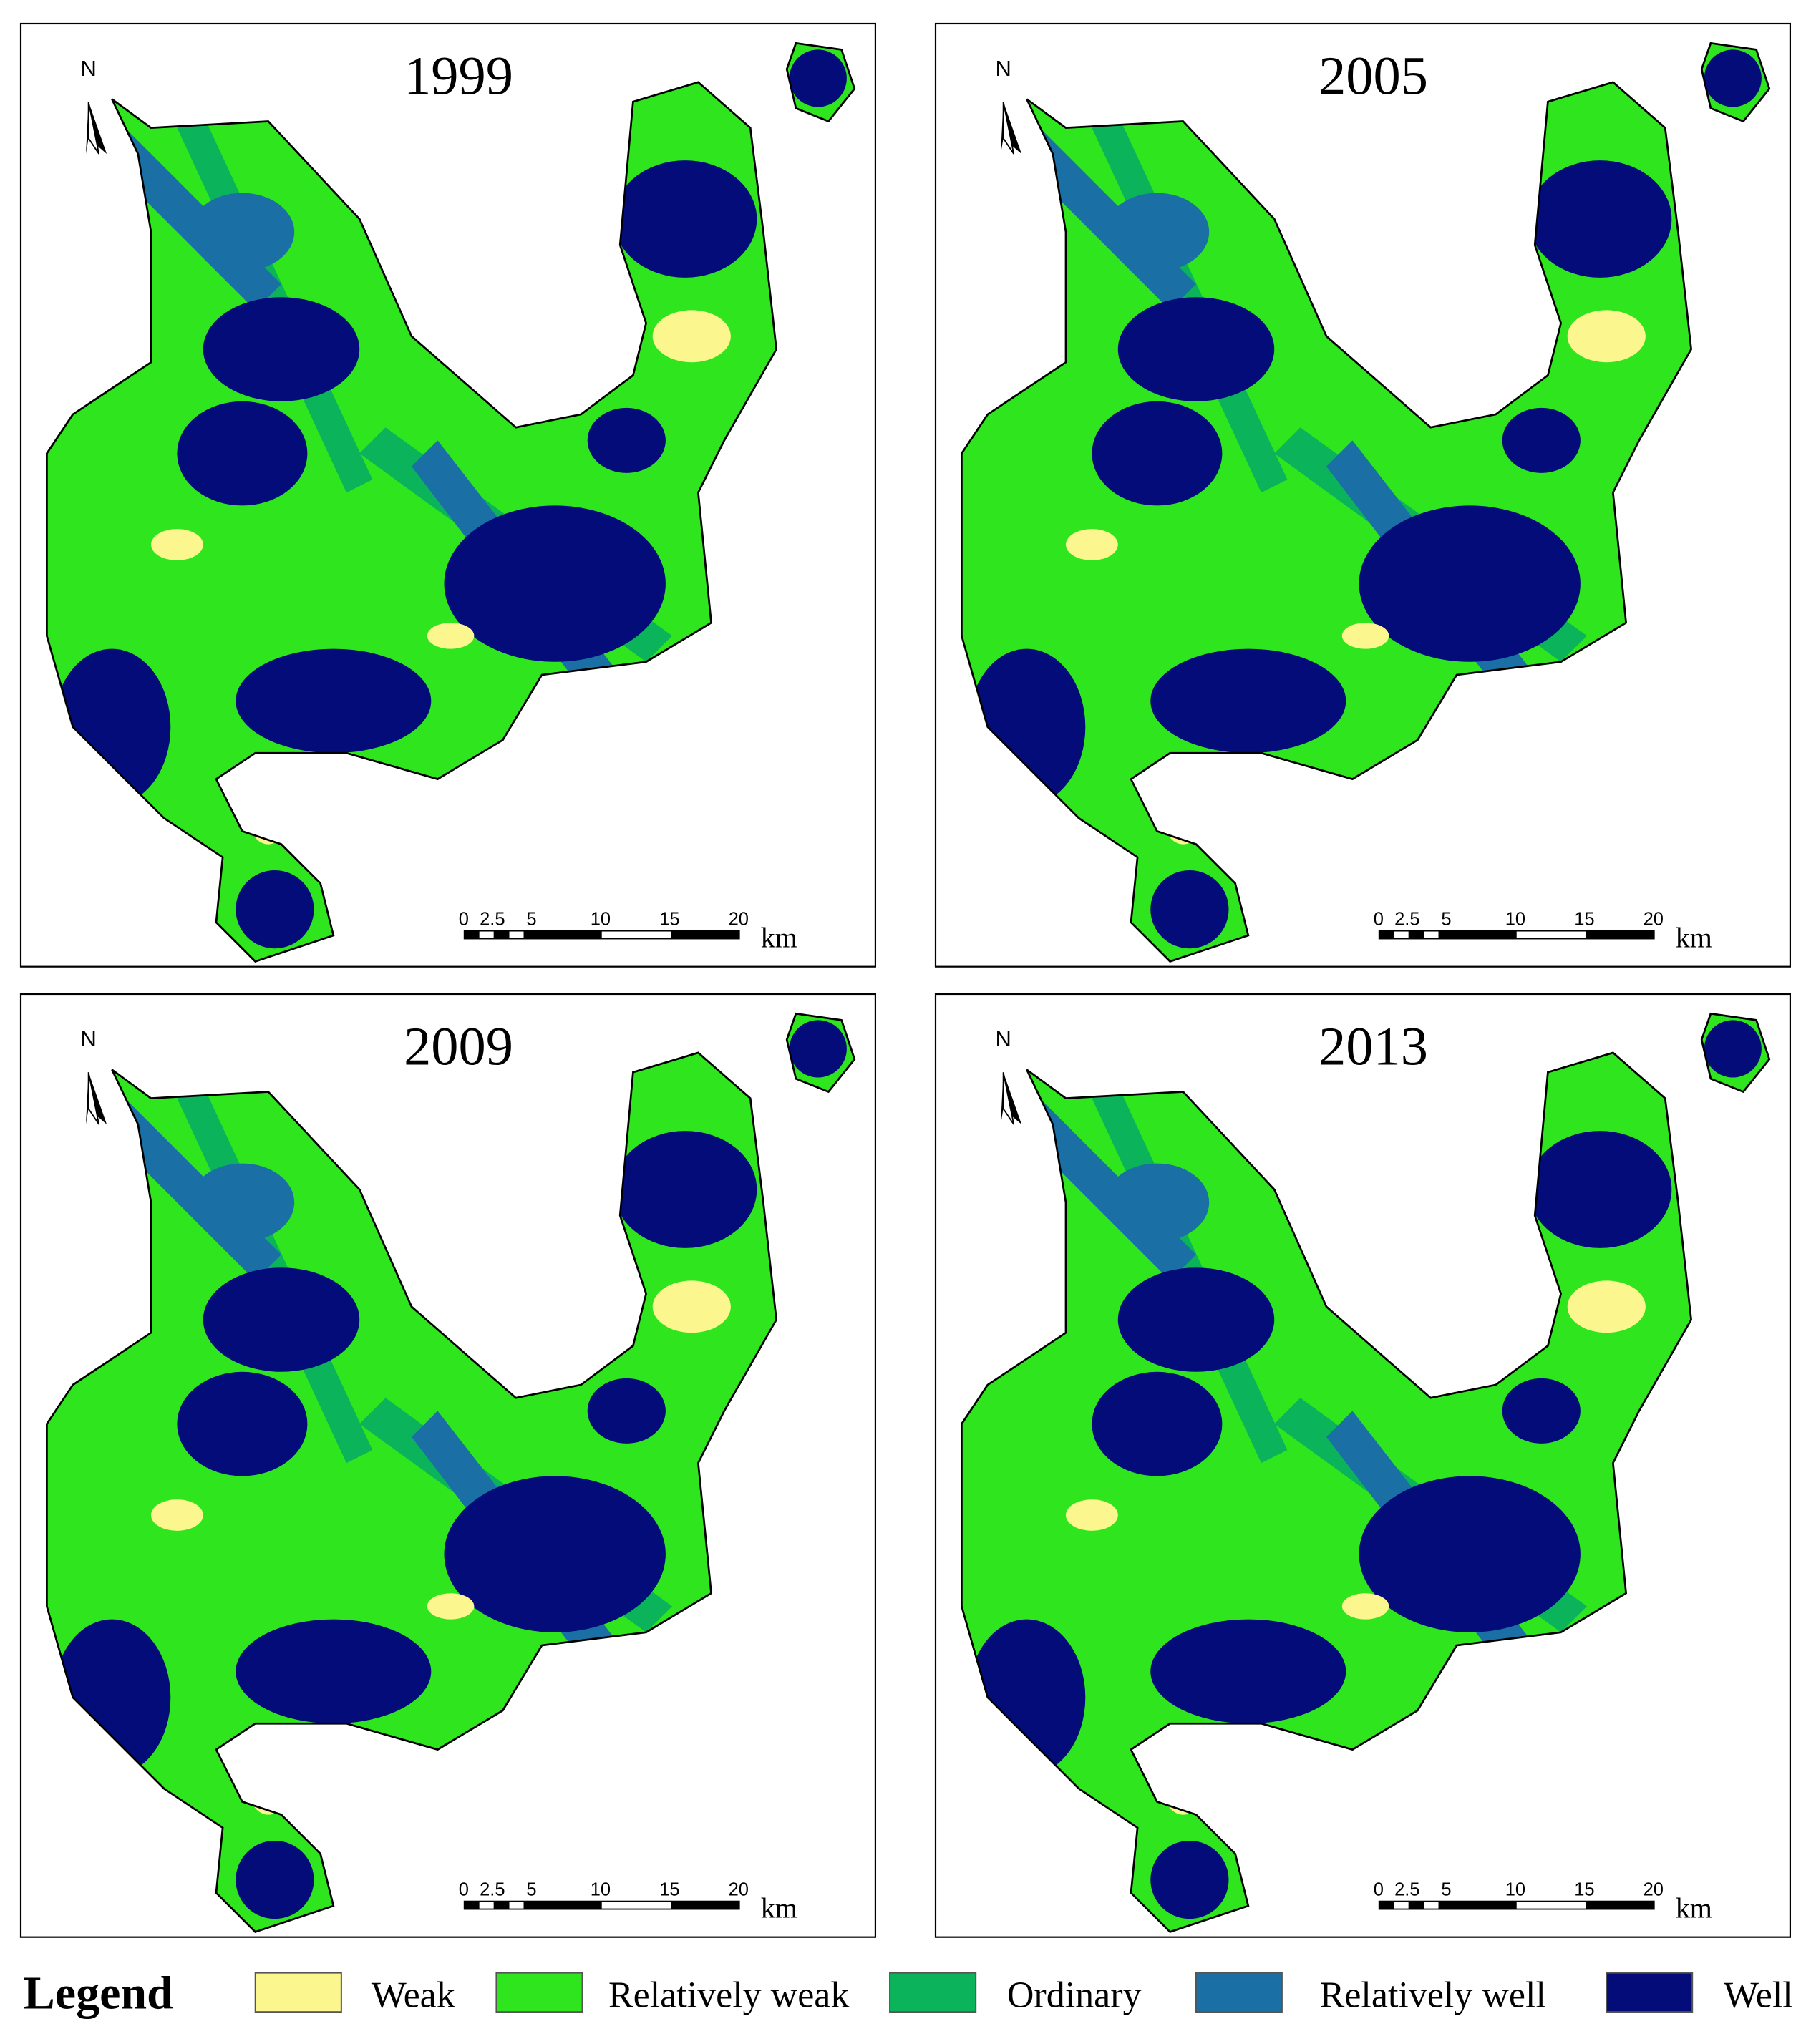 The width and height of the screenshot is (1811, 2044). What do you see at coordinates (413, 1996) in the screenshot?
I see `legend-label: Weak` at bounding box center [413, 1996].